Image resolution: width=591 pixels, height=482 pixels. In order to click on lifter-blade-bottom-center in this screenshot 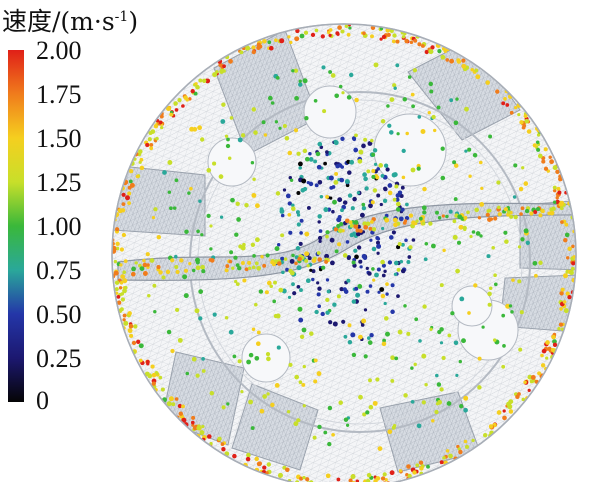, I will do `click(275, 427)`.